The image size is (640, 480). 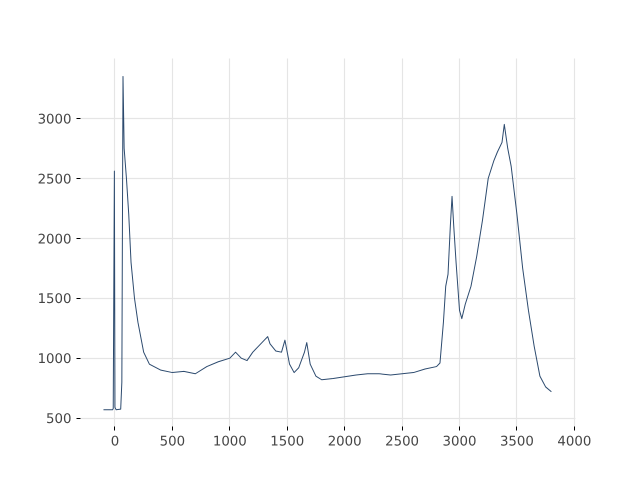 What do you see at coordinates (55, 360) in the screenshot?
I see `y-tick-label: 1000` at bounding box center [55, 360].